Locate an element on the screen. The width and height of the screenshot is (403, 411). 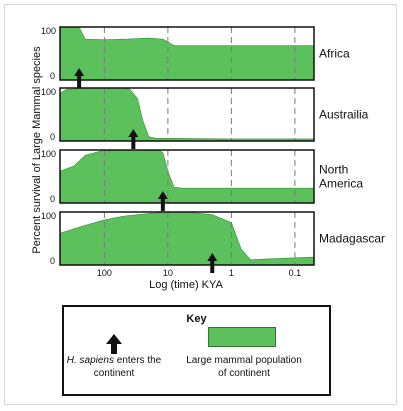
key-green-swatch is located at coordinates (242, 337).